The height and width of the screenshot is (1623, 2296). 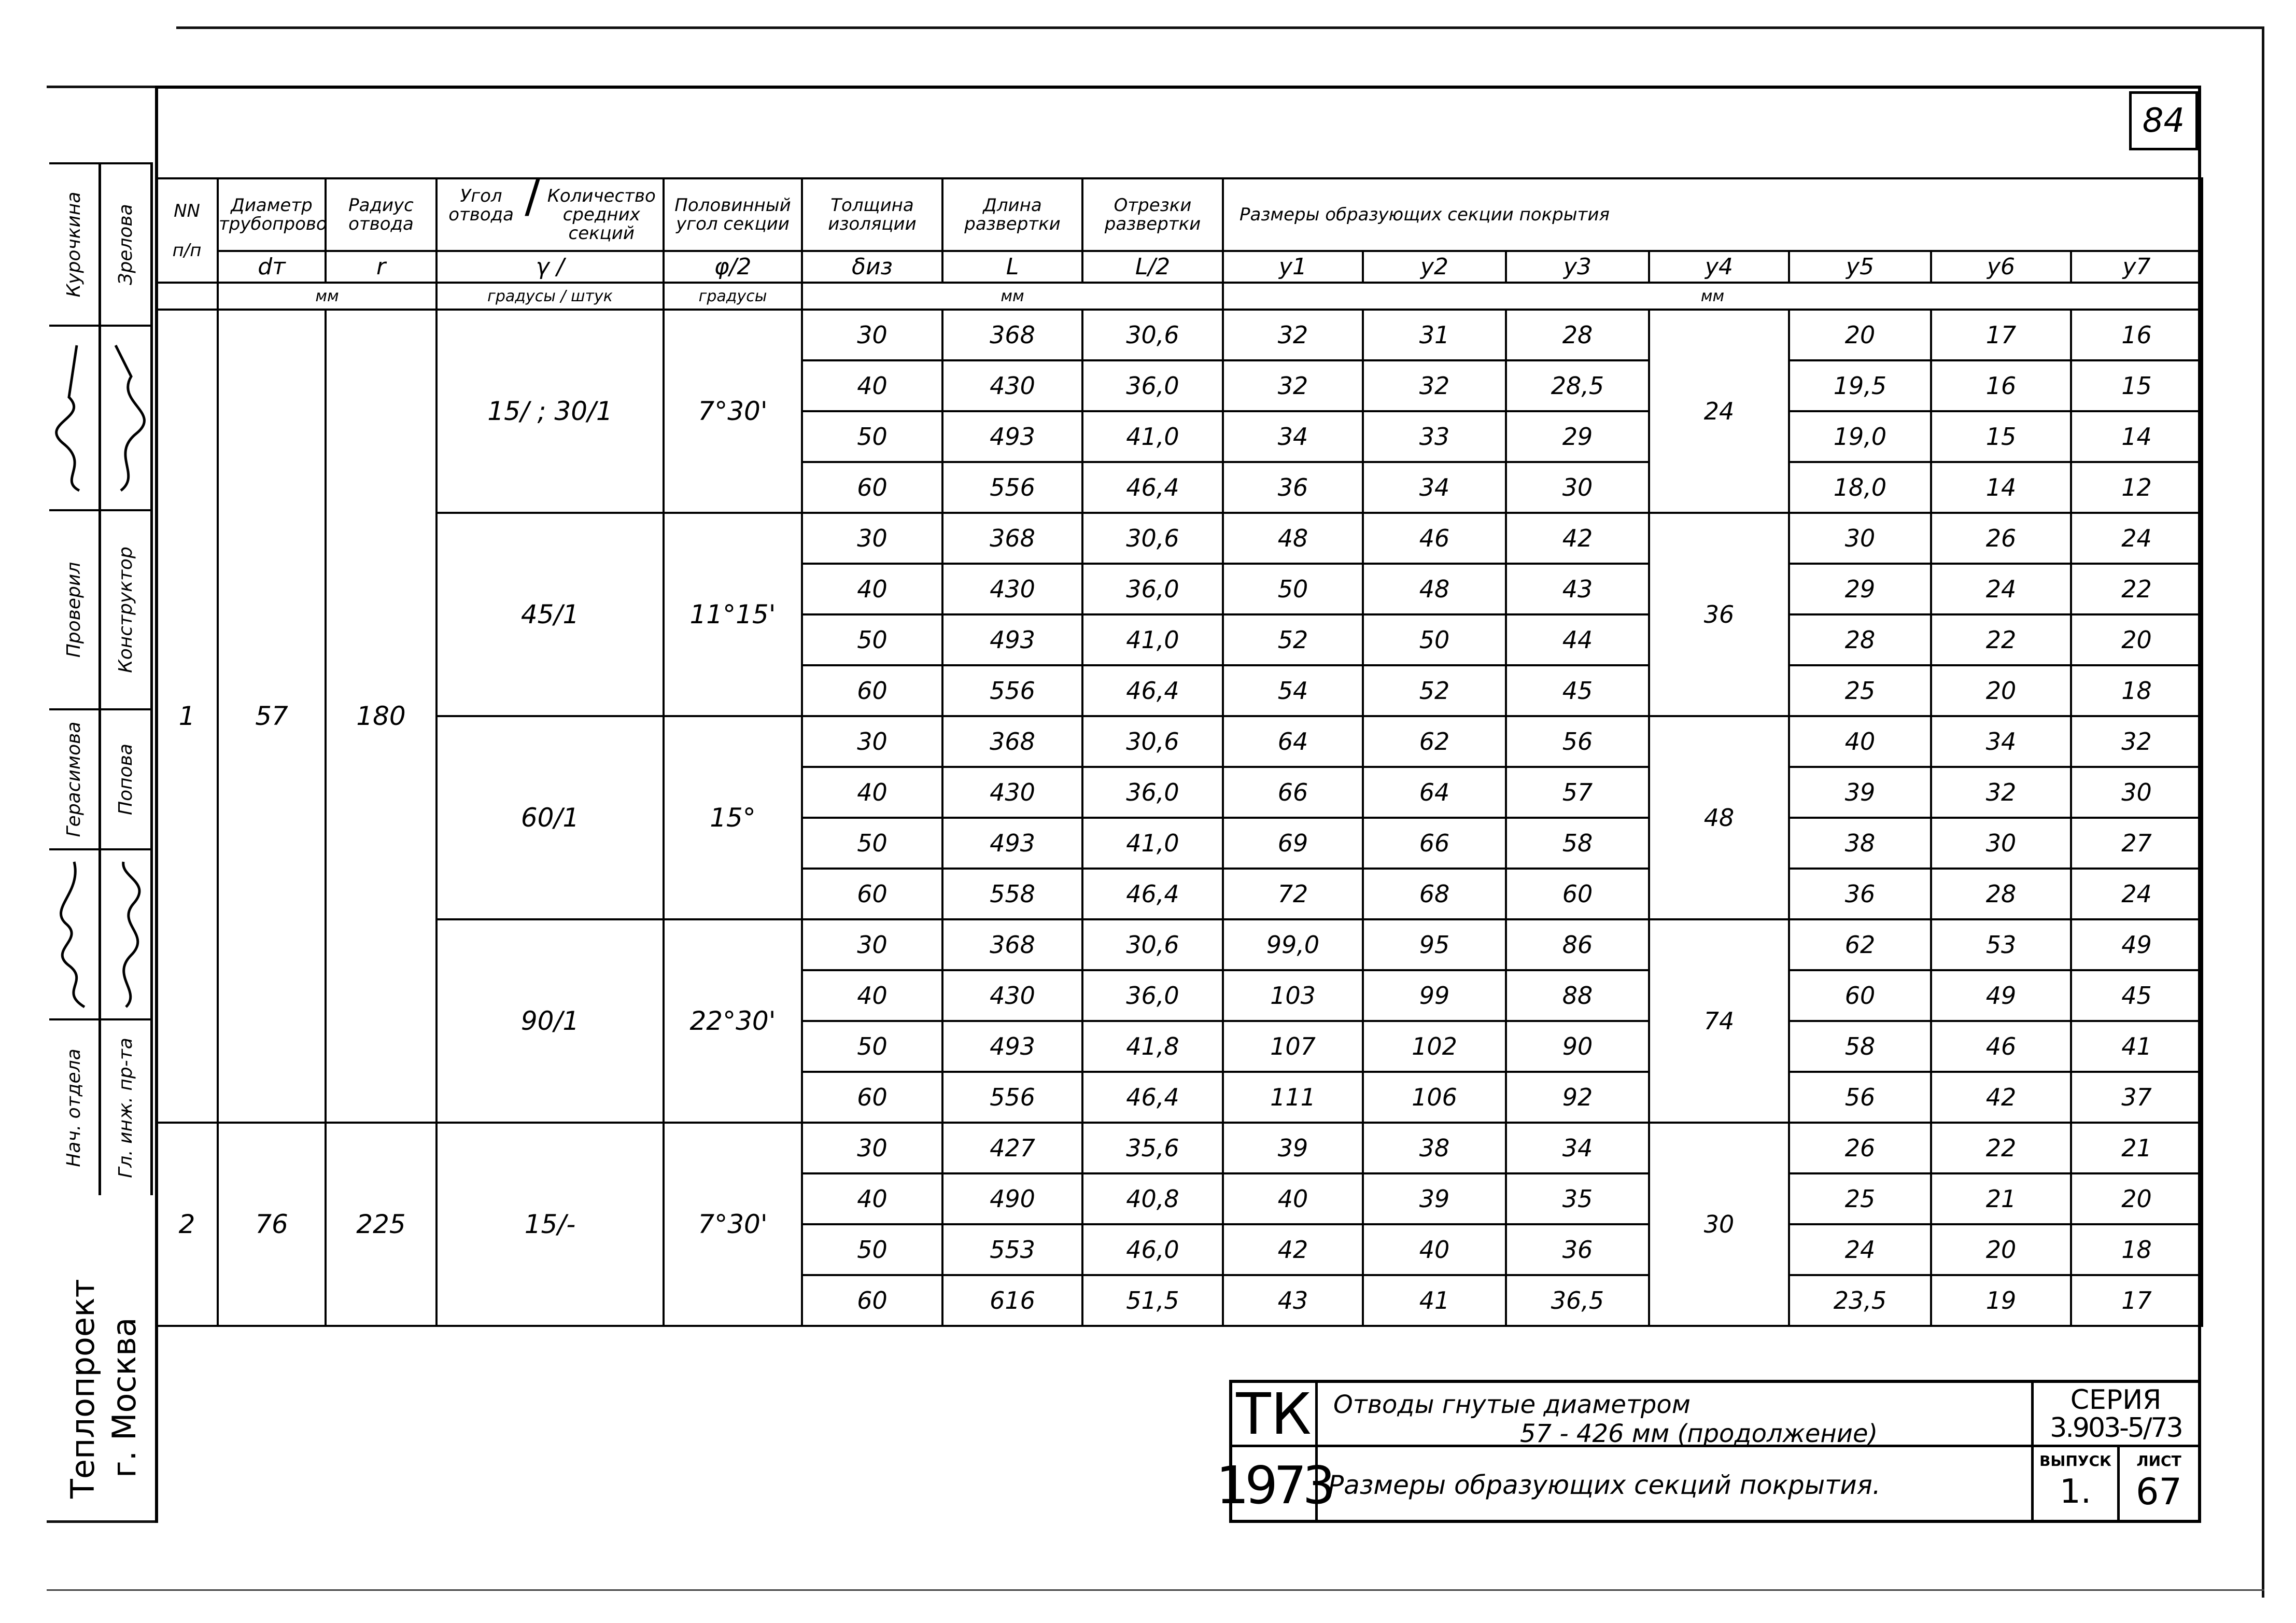 What do you see at coordinates (73, 608) in the screenshot?
I see `stamp-role: Проверил` at bounding box center [73, 608].